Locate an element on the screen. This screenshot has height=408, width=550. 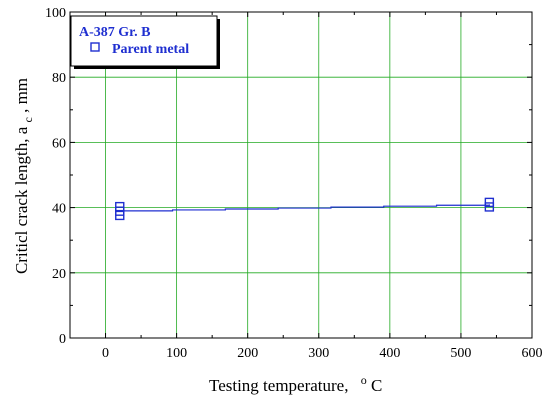
x-axis-unit-superscript: o is located at coordinates (364, 380).